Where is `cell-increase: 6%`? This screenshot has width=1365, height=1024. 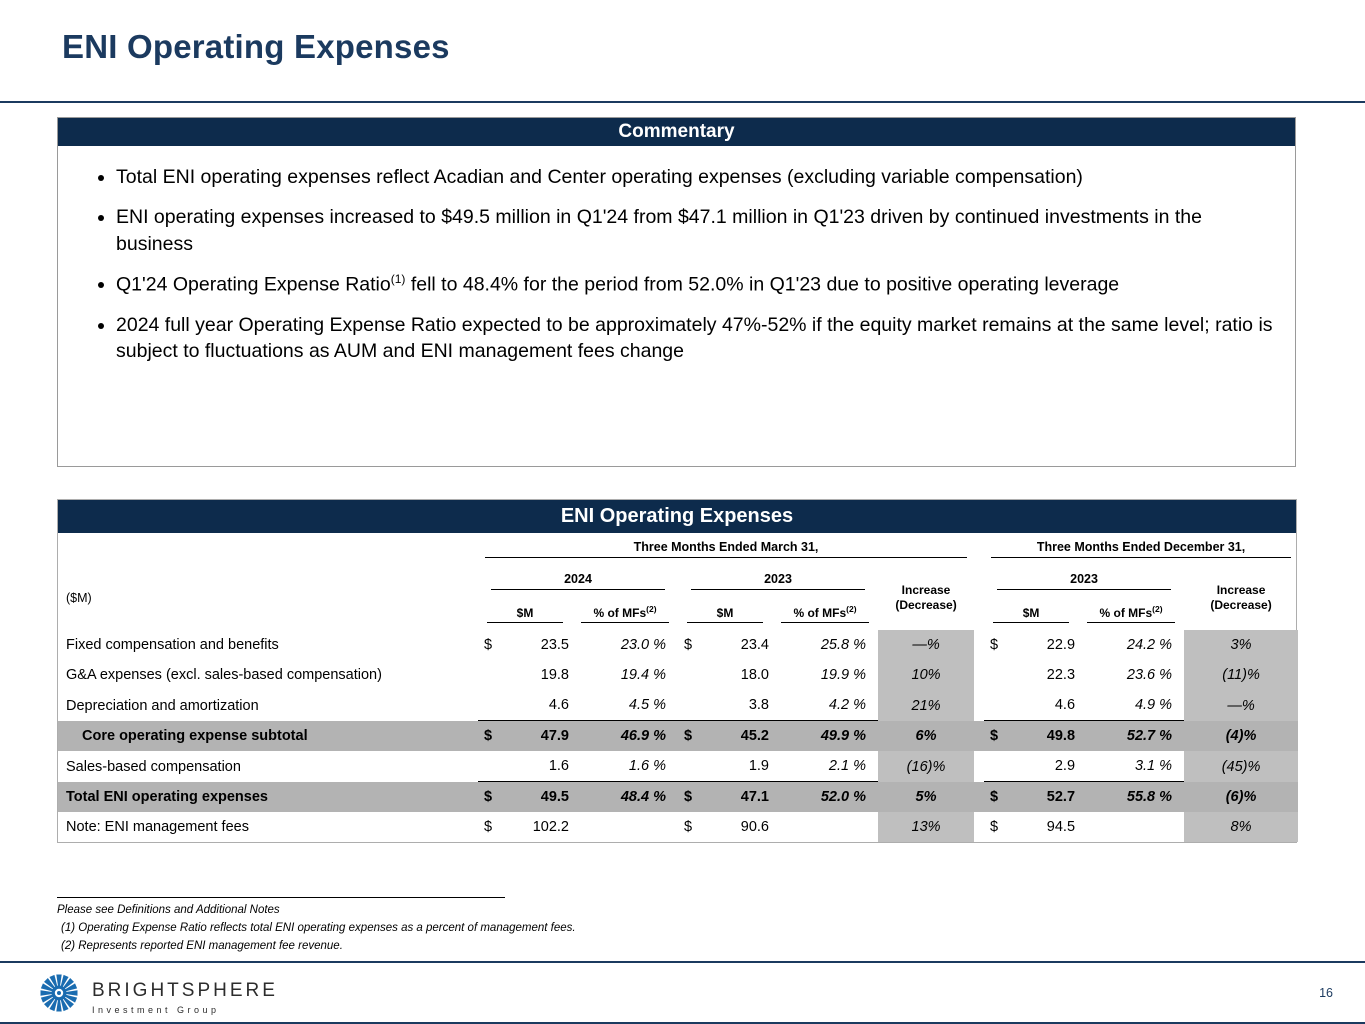 cell-increase: 6% is located at coordinates (926, 735).